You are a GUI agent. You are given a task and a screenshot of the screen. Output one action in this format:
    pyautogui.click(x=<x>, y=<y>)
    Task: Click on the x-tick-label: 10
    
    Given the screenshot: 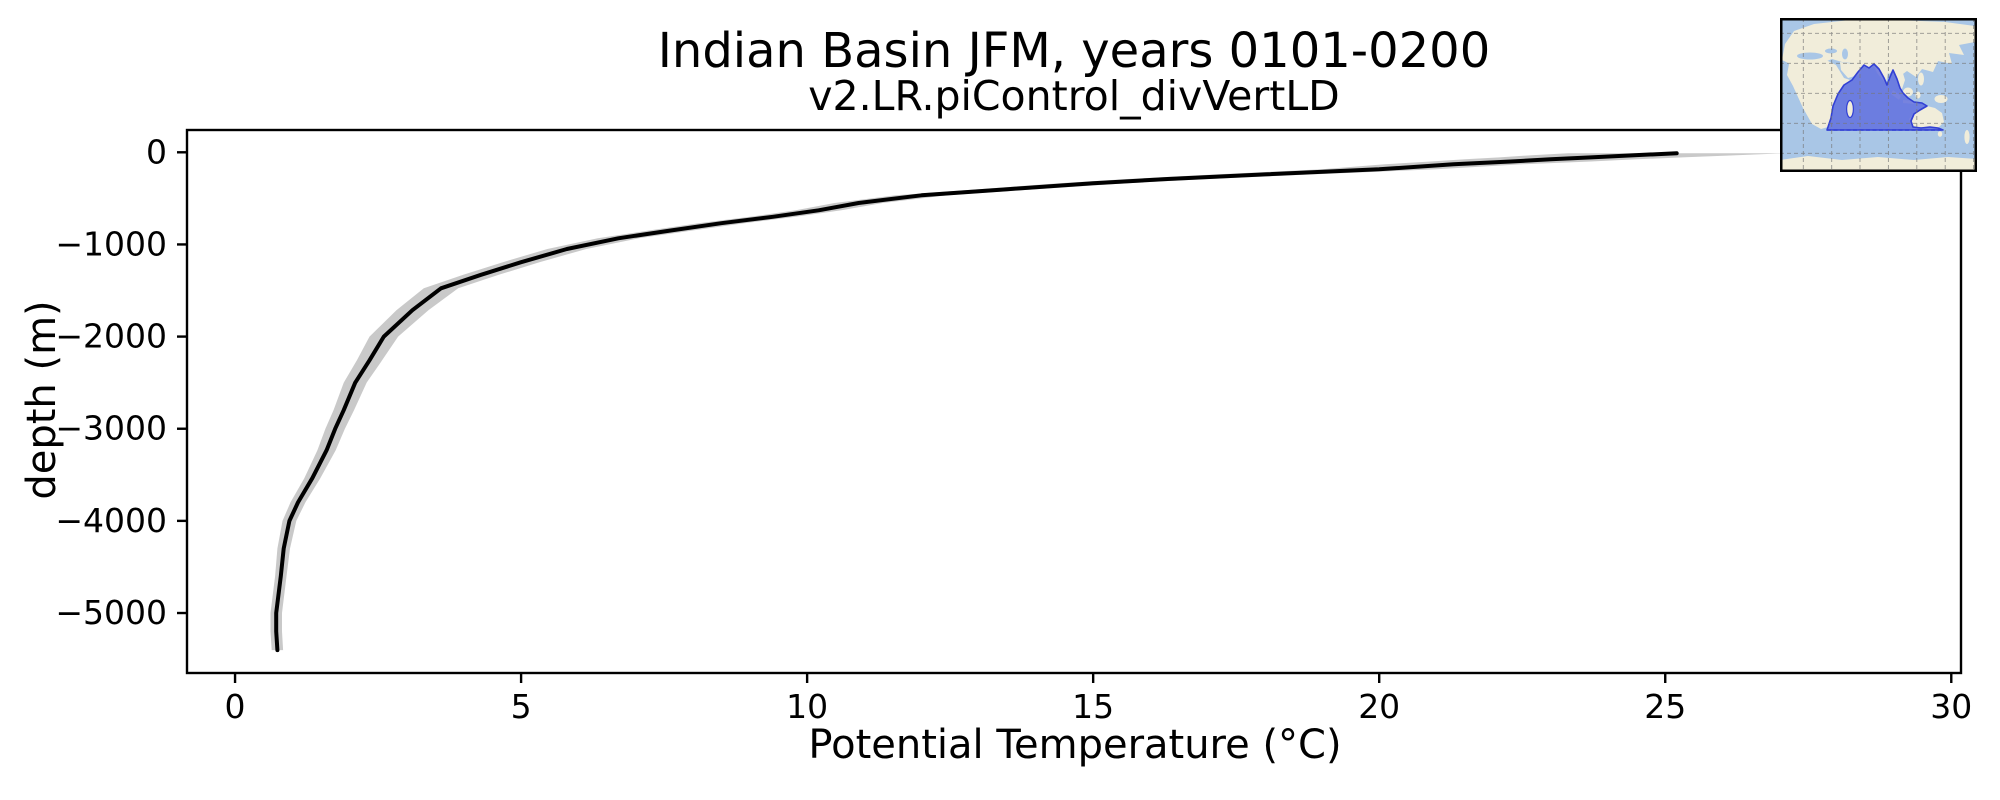 What is the action you would take?
    pyautogui.click(x=807, y=706)
    